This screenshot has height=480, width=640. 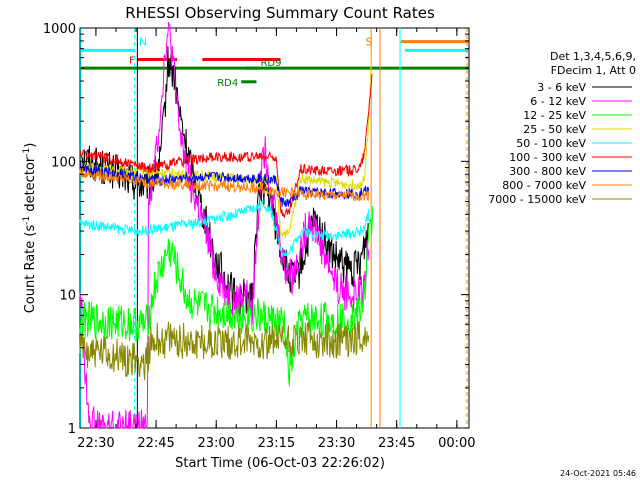 I want to click on timestamp-label: 24-Oct-2021 05:46, so click(x=598, y=473).